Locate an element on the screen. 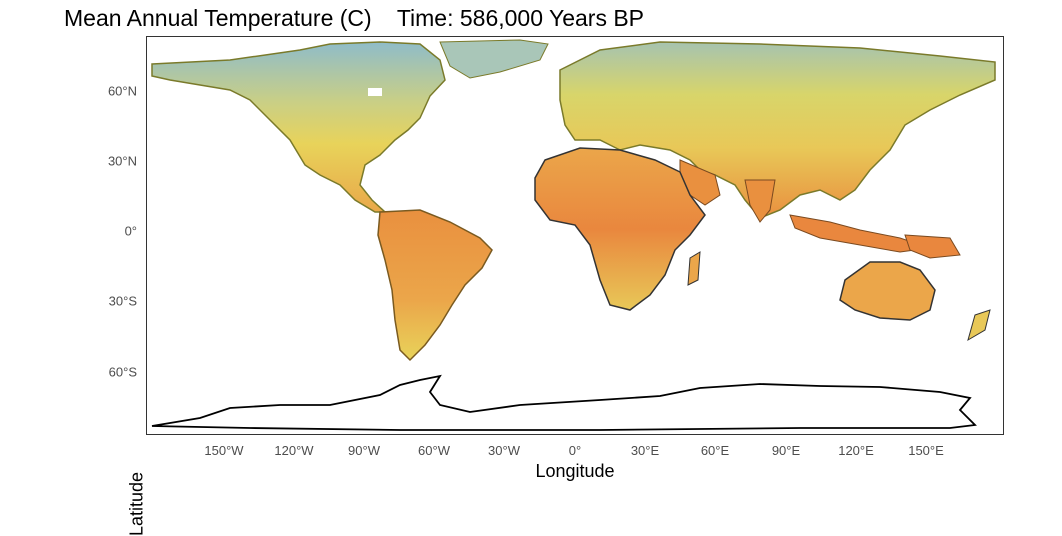 The image size is (1062, 536). y-tick-label: 30°S is located at coordinates (122, 301).